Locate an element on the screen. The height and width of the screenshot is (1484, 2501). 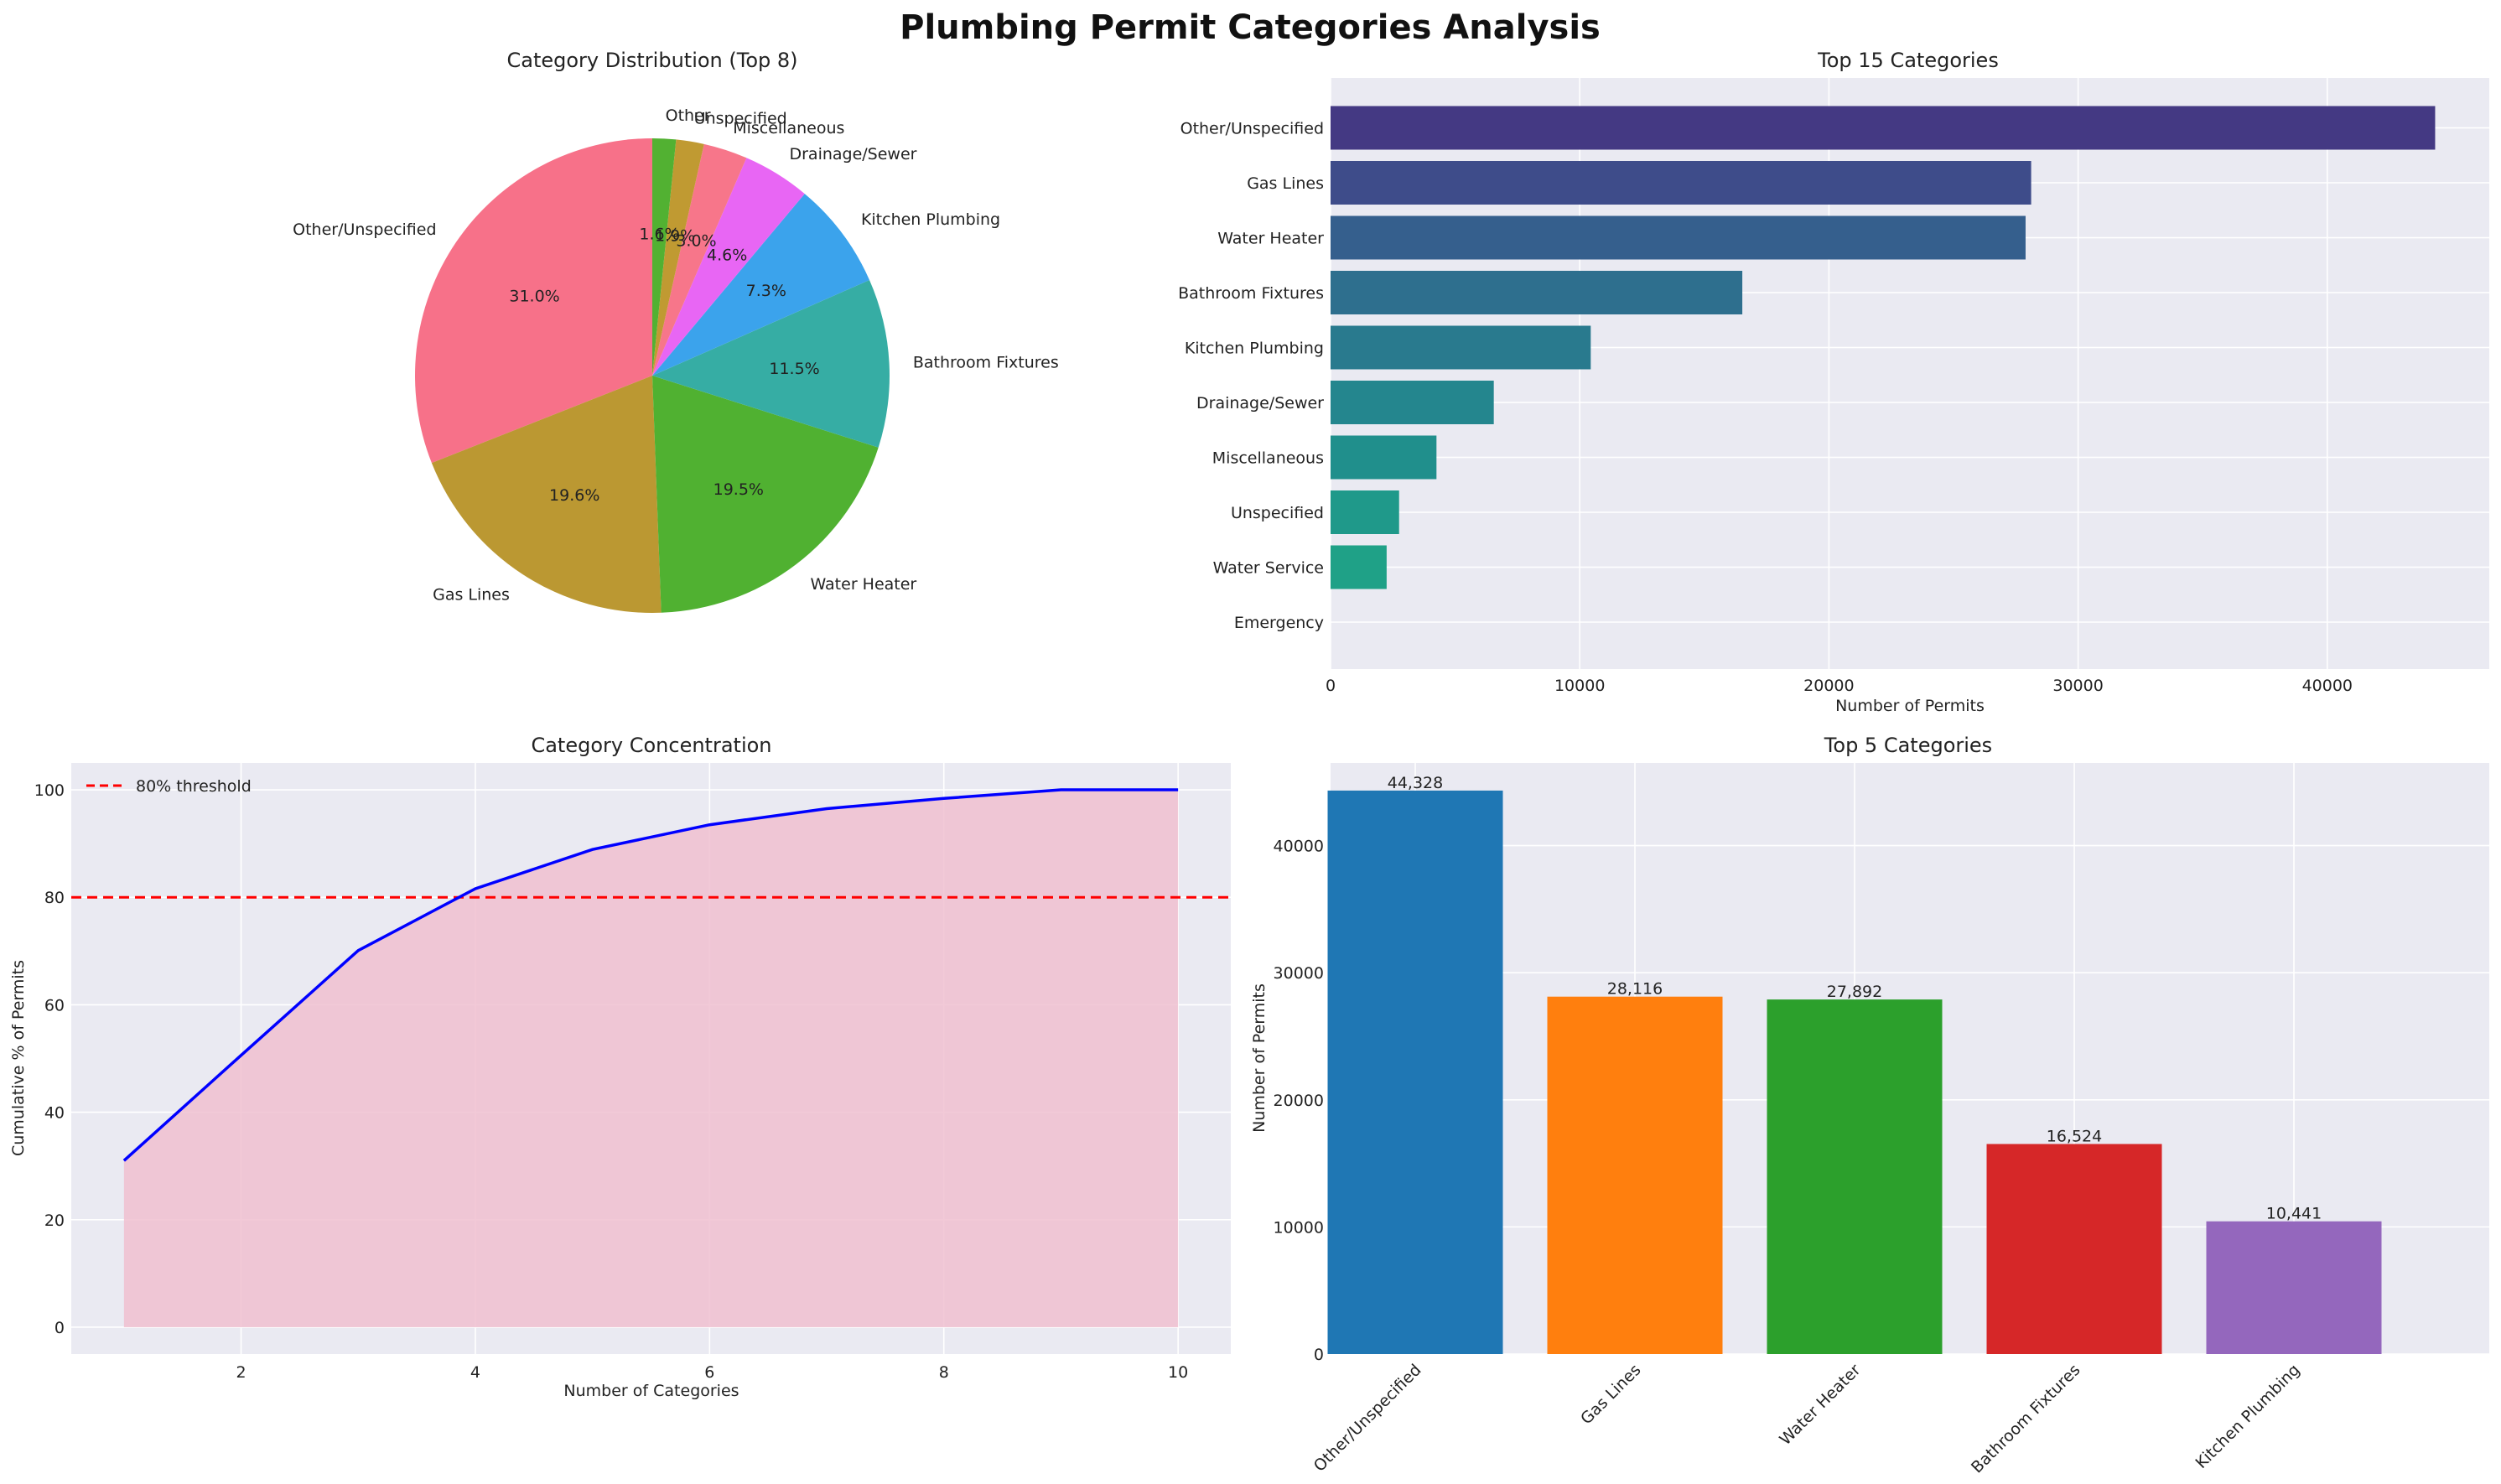
area-y-tick: 20 is located at coordinates (55, 1221).